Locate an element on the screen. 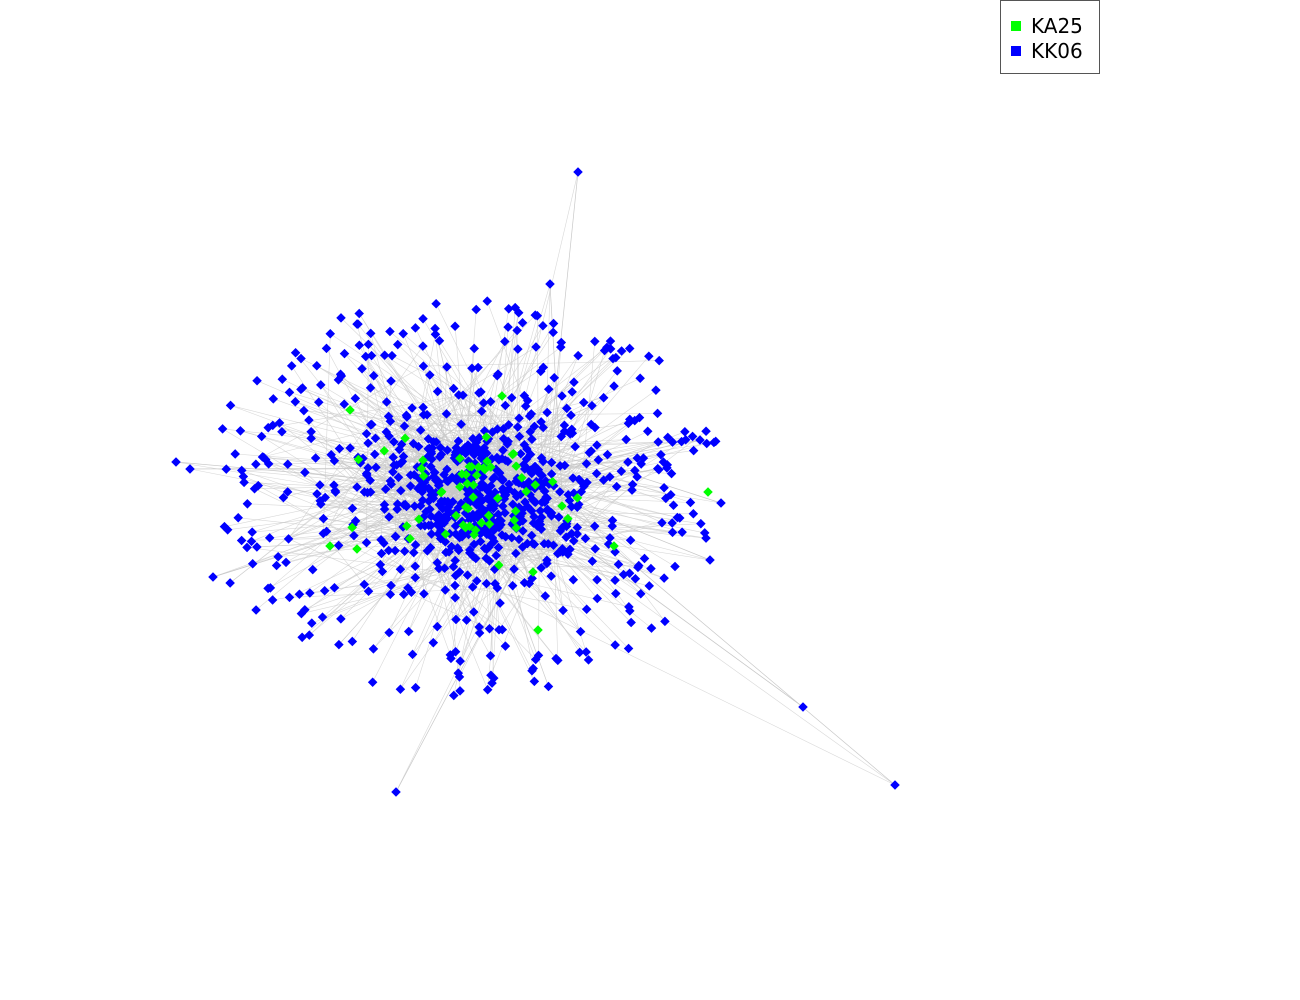  legend-label-kk06: KK06 is located at coordinates (1057, 51).